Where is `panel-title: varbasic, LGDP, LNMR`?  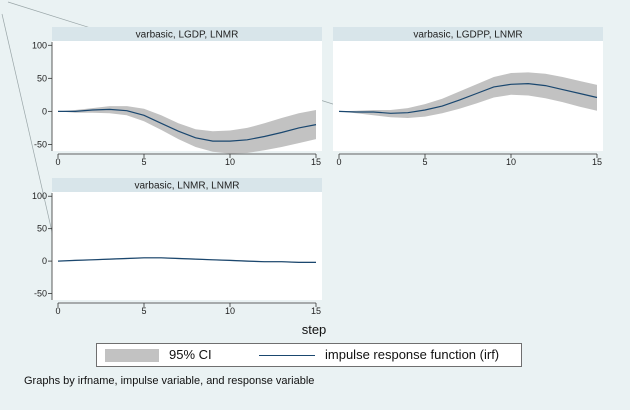 panel-title: varbasic, LGDP, LNMR is located at coordinates (187, 35).